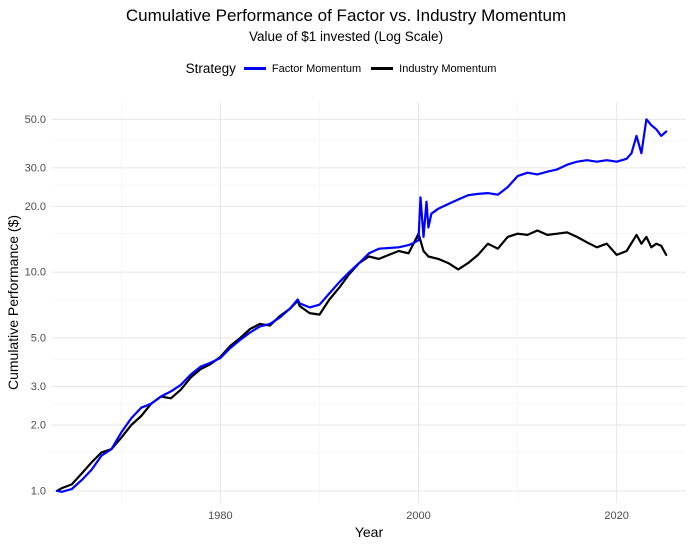 This screenshot has width=692, height=546. I want to click on legend-item-factor: Factor Momentum, so click(302, 68).